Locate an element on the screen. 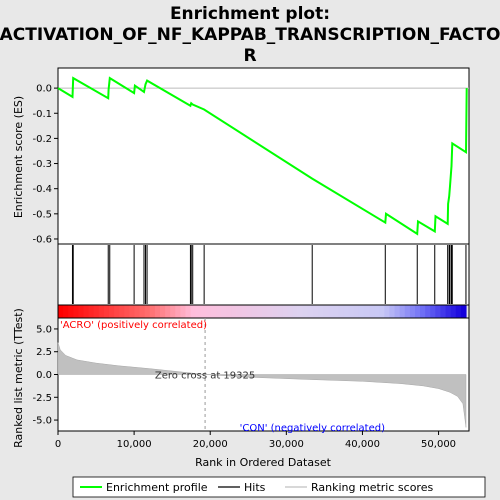  ranking-metric-area is located at coordinates (262, 385).